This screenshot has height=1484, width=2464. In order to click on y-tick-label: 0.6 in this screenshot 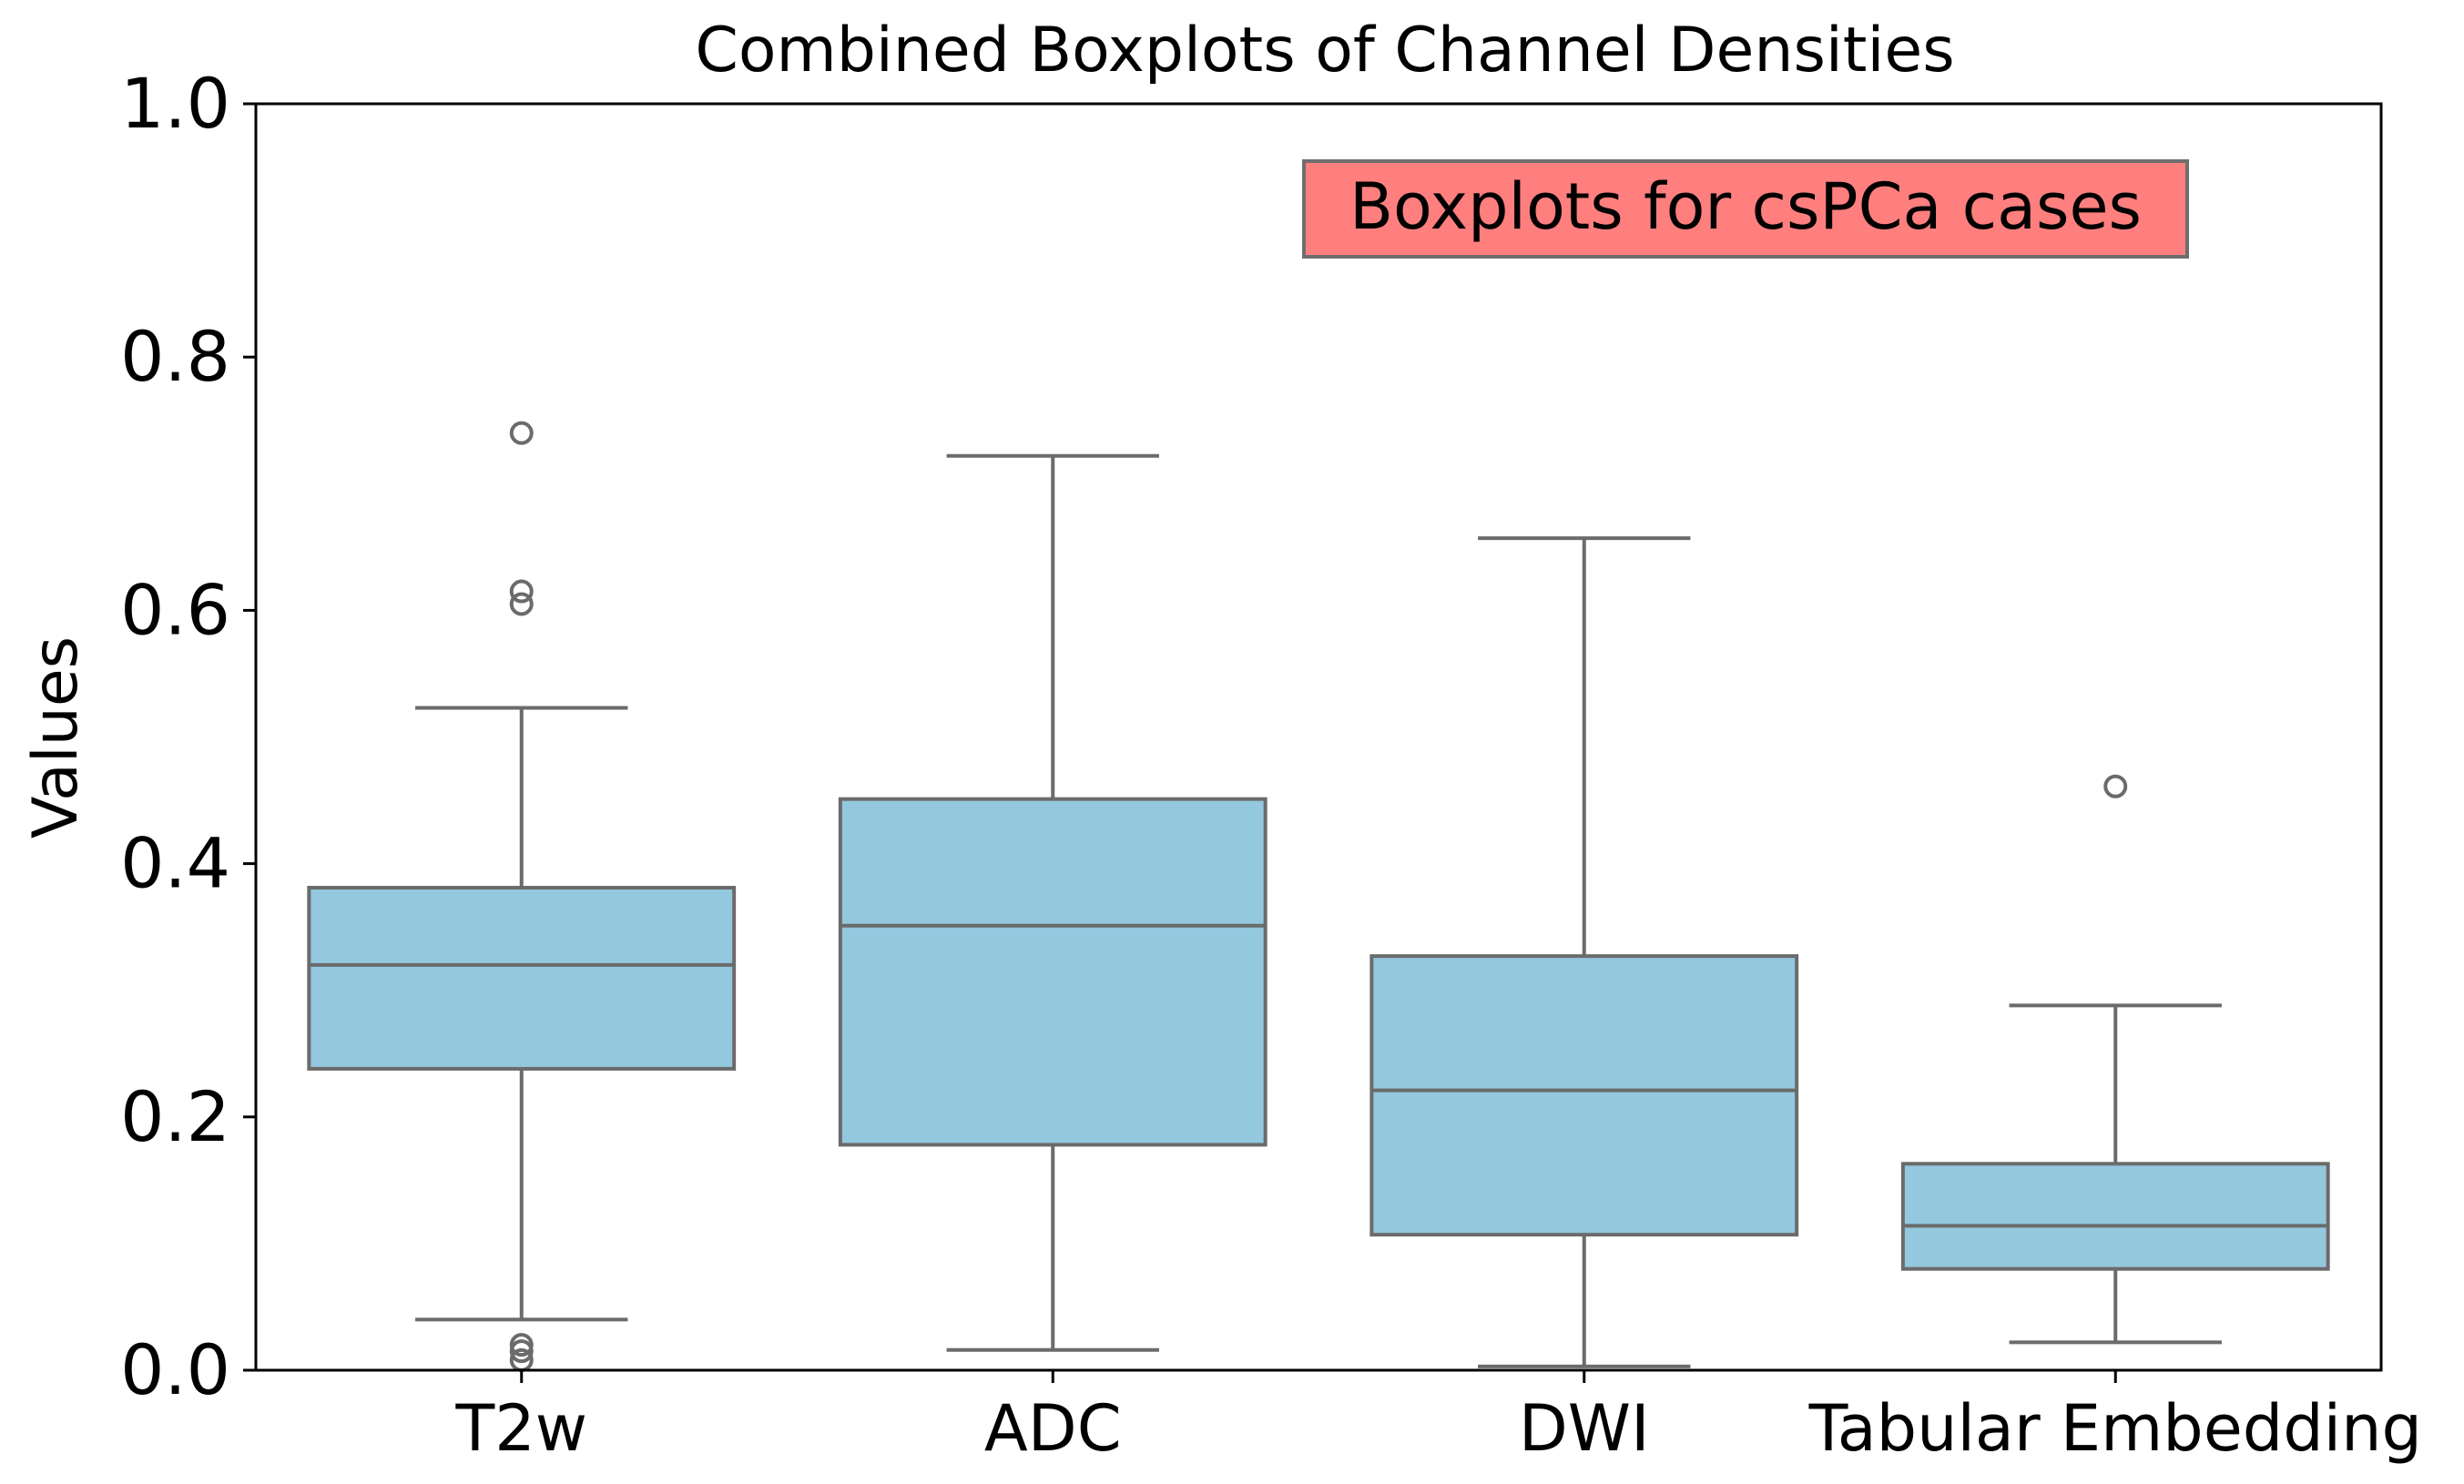, I will do `click(175, 609)`.